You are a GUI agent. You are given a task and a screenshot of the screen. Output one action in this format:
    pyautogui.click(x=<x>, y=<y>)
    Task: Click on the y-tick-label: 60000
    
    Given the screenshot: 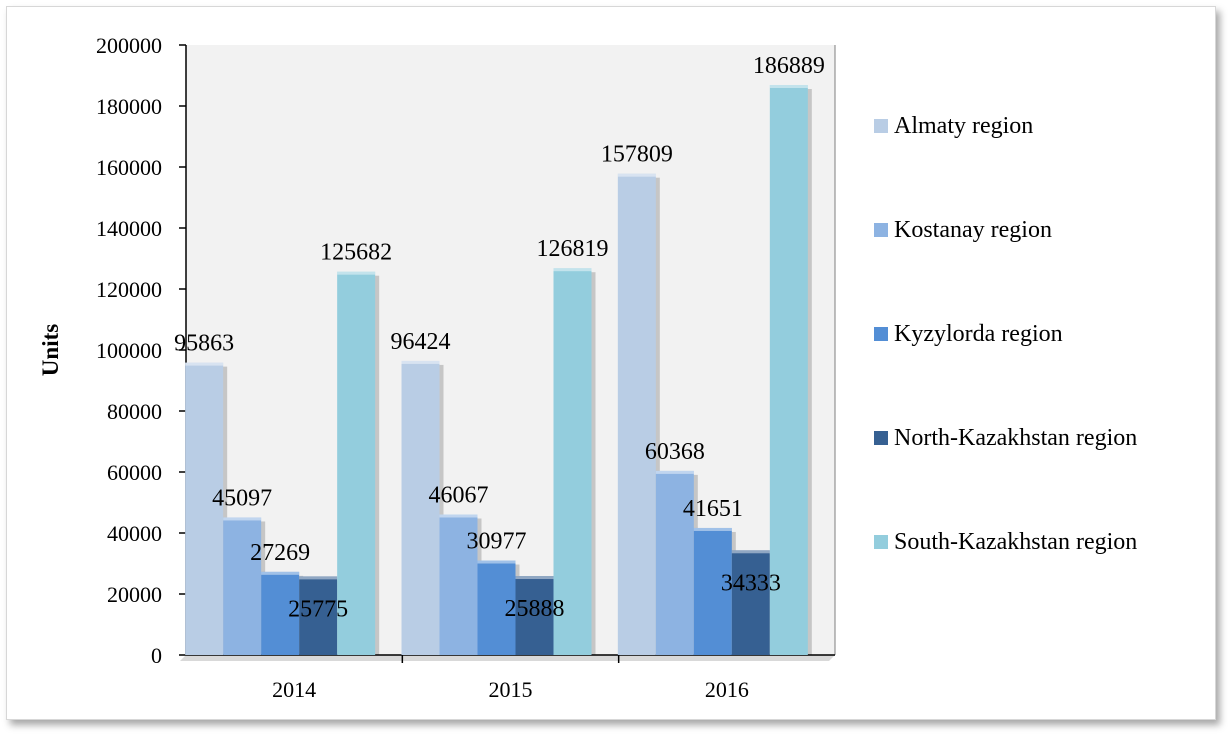 What is the action you would take?
    pyautogui.click(x=134, y=472)
    